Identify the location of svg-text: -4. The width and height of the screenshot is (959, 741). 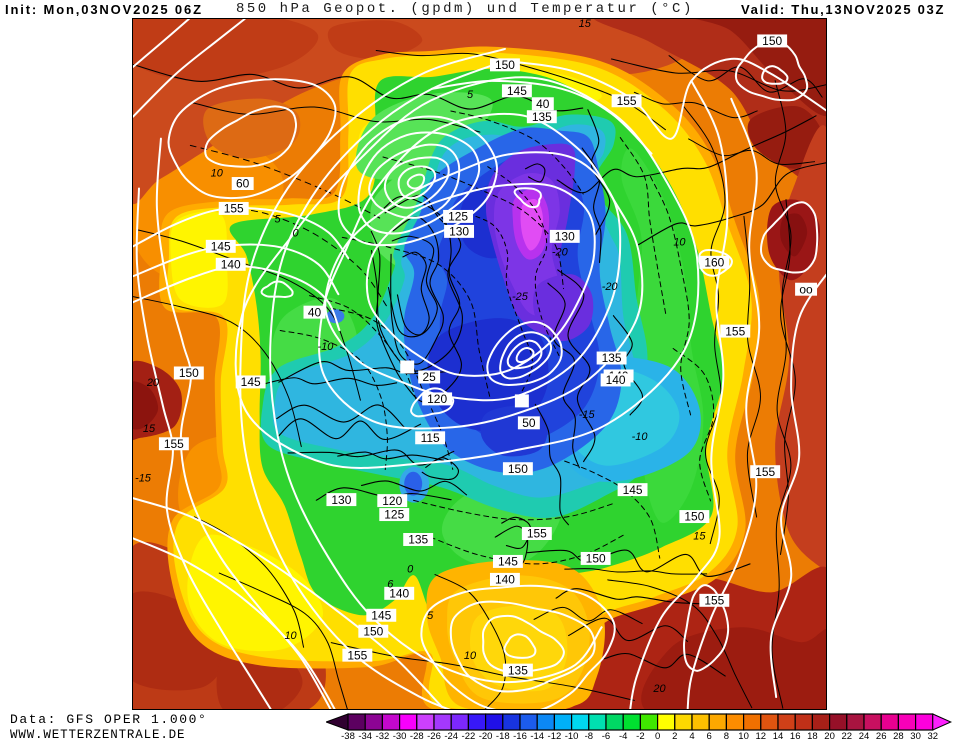
(623, 736).